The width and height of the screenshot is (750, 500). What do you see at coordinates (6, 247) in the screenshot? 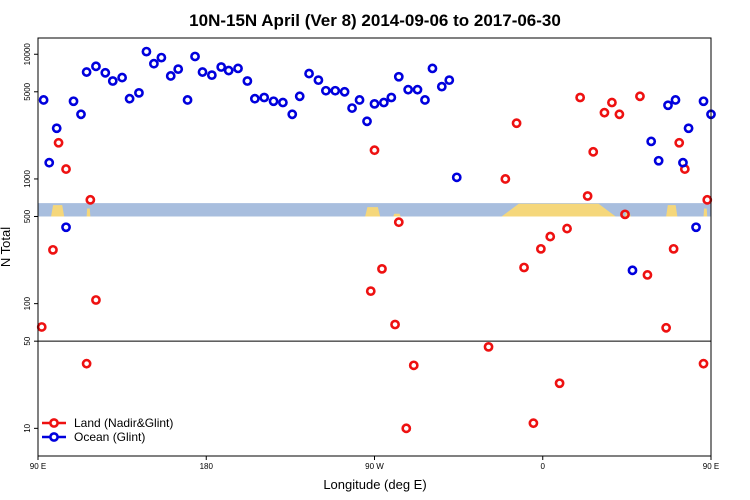
I see `y-axis-label: N Total` at bounding box center [6, 247].